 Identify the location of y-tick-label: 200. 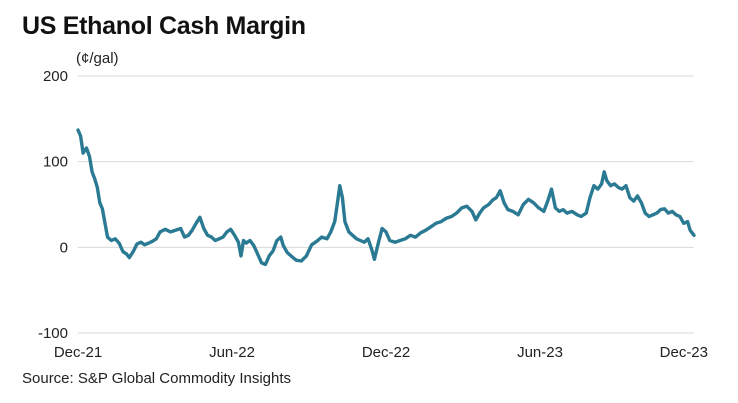
(55, 76).